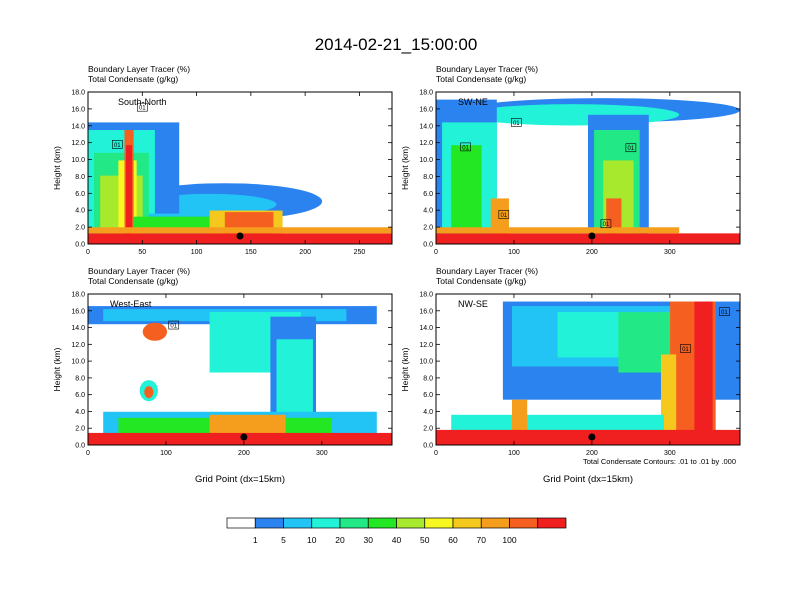 The image size is (792, 612). Describe the element at coordinates (131, 304) in the screenshot. I see `section-label: West-East` at that location.